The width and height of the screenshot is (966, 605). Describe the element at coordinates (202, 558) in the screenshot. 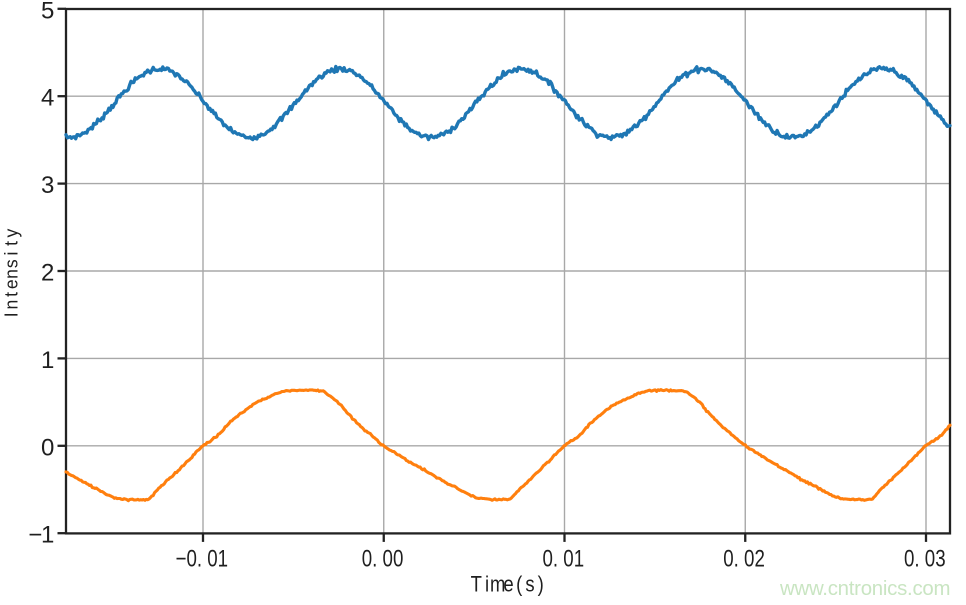

I see `svg-text: −0. 01` at that location.